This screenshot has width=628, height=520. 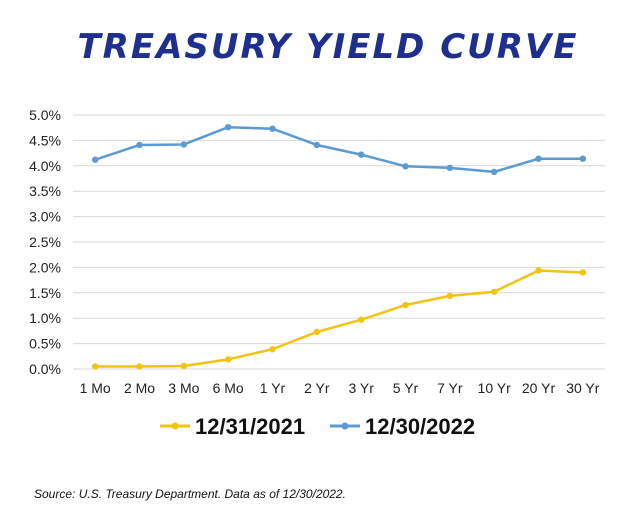 I want to click on x-tick-label: 1 Mo, so click(x=95, y=388).